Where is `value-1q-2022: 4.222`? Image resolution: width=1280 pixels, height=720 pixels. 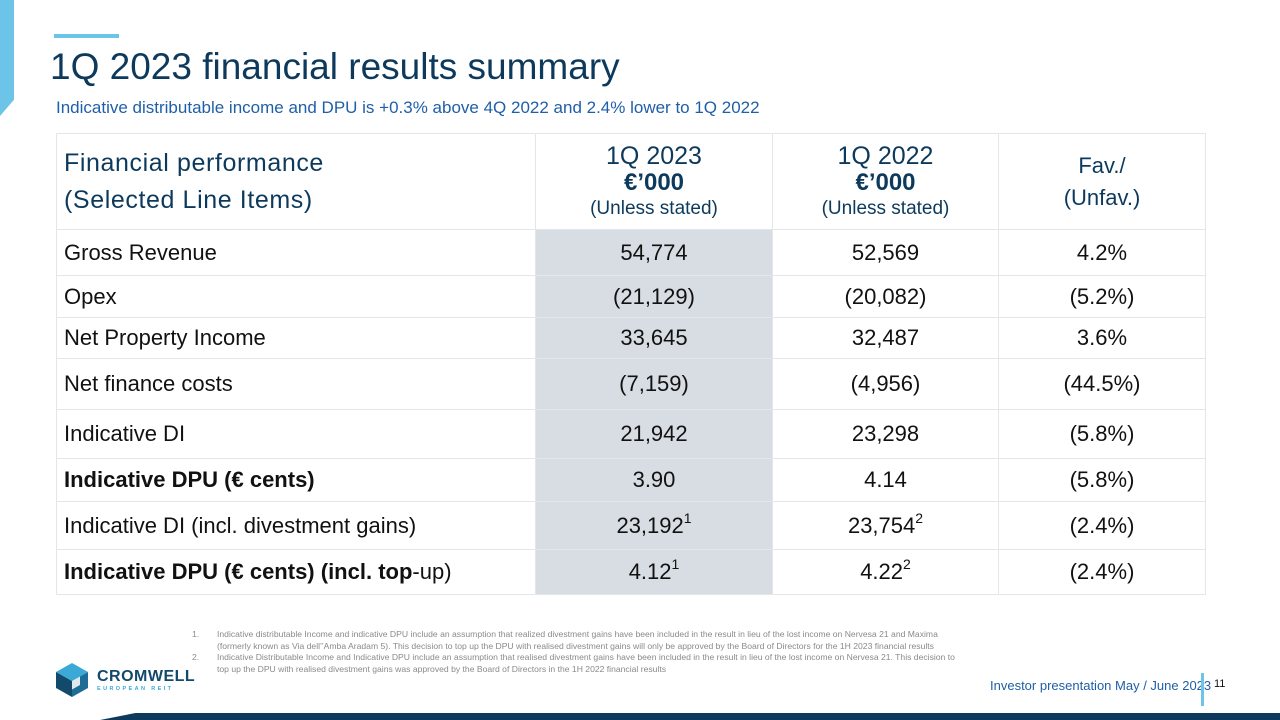 value-1q-2022: 4.222 is located at coordinates (885, 572).